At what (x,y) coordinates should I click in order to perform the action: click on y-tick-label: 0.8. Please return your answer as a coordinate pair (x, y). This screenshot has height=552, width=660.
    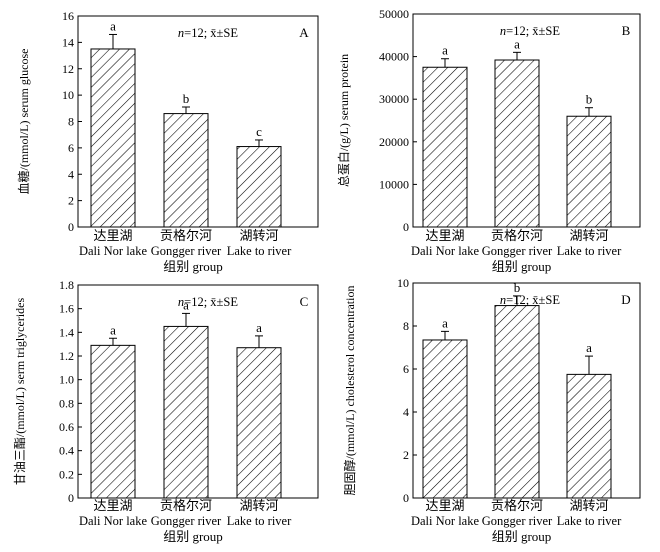
    Looking at the image, I should click on (66, 403).